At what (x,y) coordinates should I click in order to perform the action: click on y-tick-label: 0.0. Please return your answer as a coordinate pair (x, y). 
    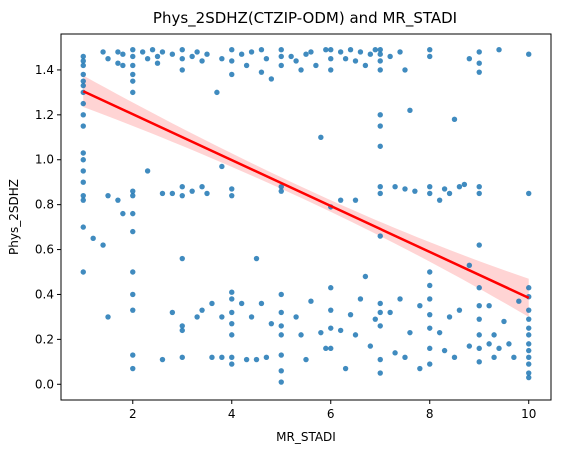
    Looking at the image, I should click on (44, 384).